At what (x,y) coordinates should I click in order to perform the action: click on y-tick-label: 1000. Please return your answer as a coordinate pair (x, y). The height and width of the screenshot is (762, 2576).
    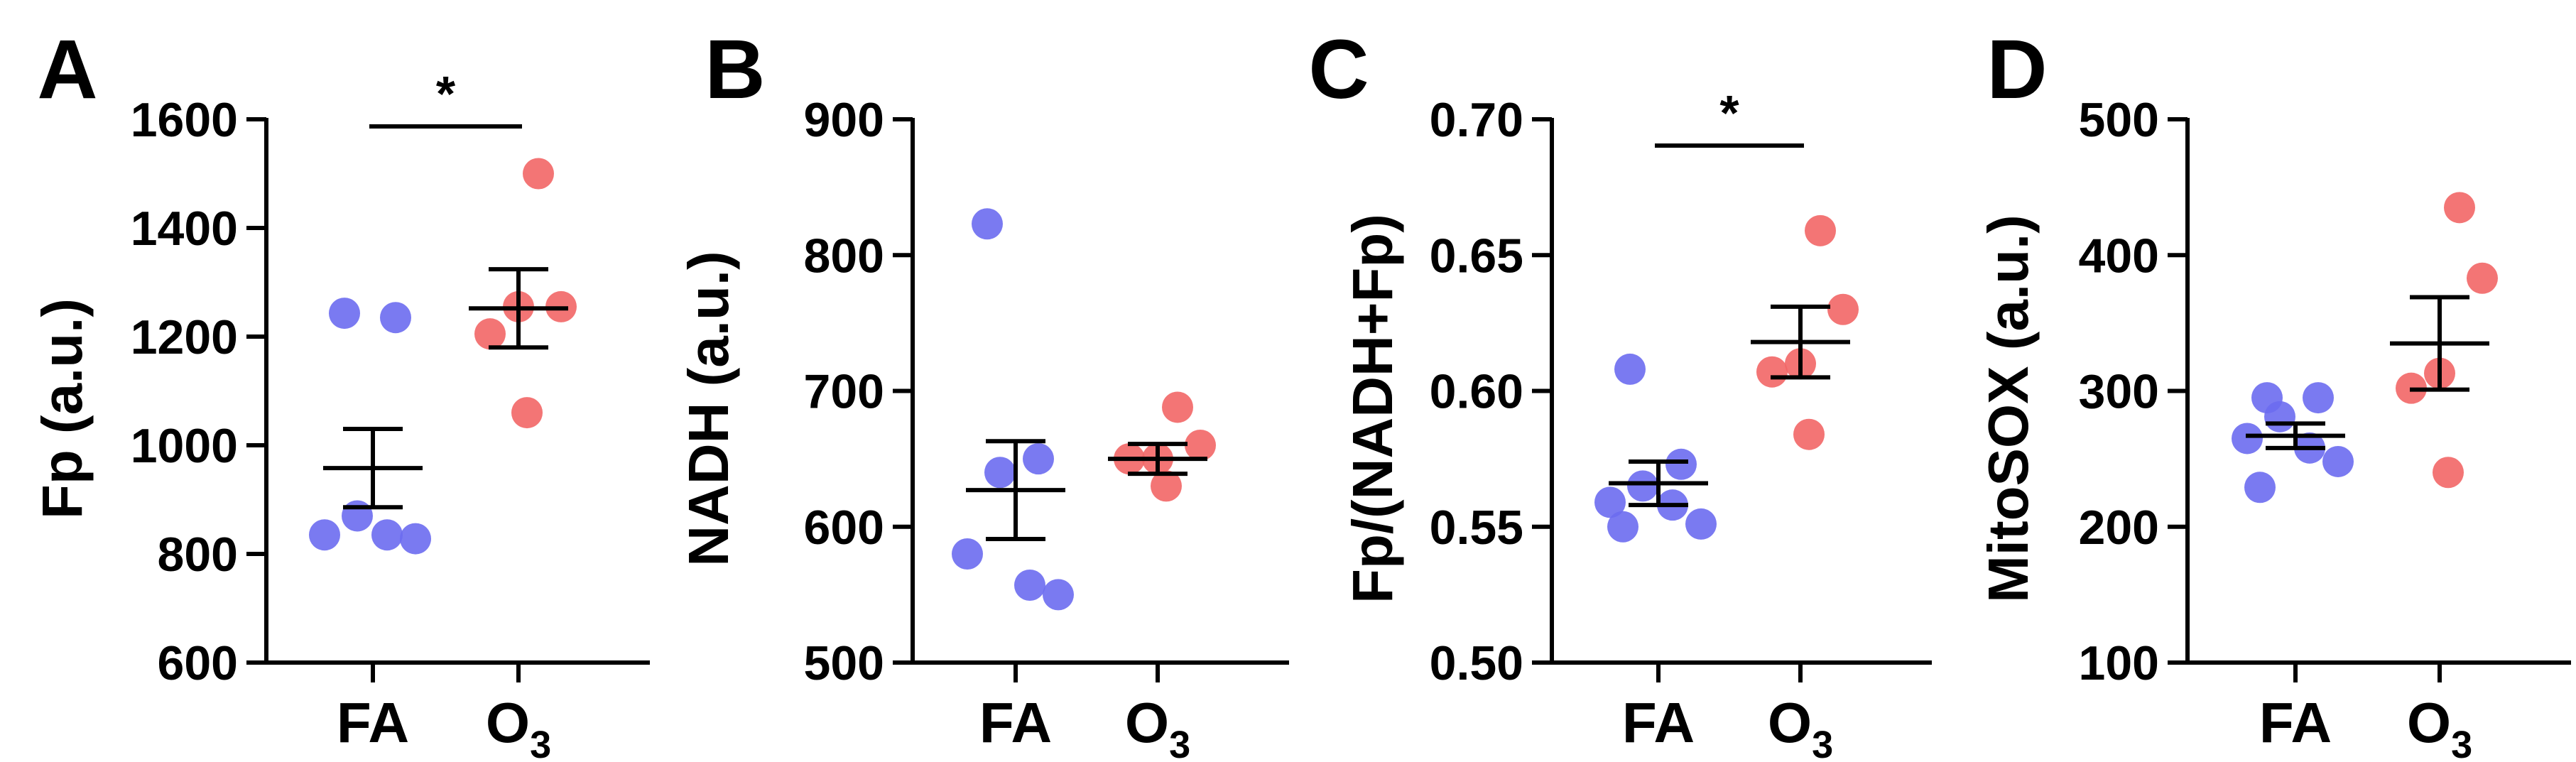
    Looking at the image, I should click on (184, 446).